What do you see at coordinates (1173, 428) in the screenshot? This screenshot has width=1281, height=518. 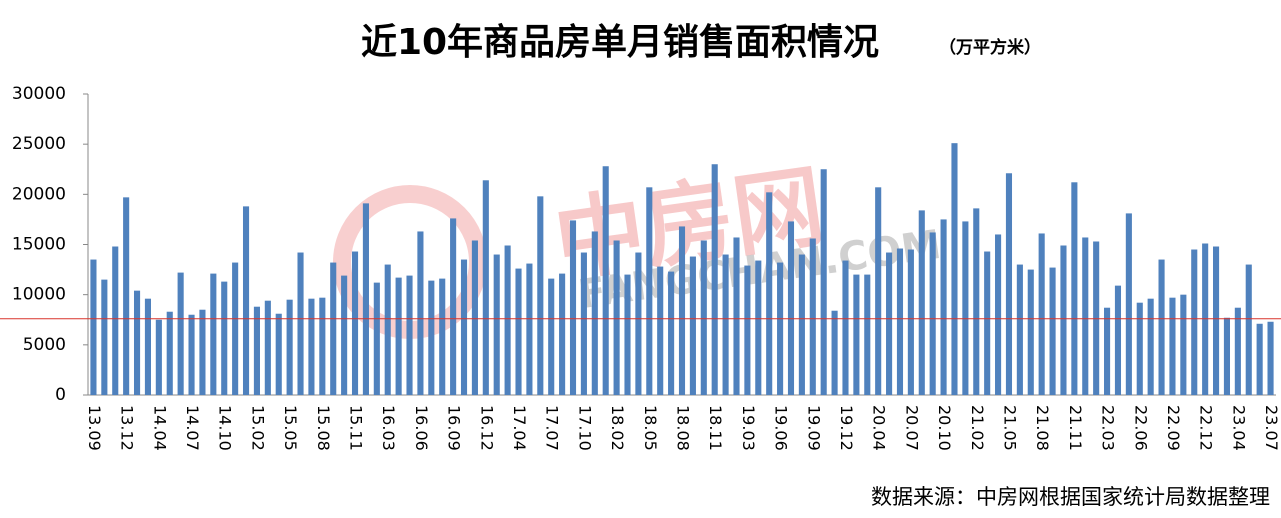 I see `x-tick-label: 22.09` at bounding box center [1173, 428].